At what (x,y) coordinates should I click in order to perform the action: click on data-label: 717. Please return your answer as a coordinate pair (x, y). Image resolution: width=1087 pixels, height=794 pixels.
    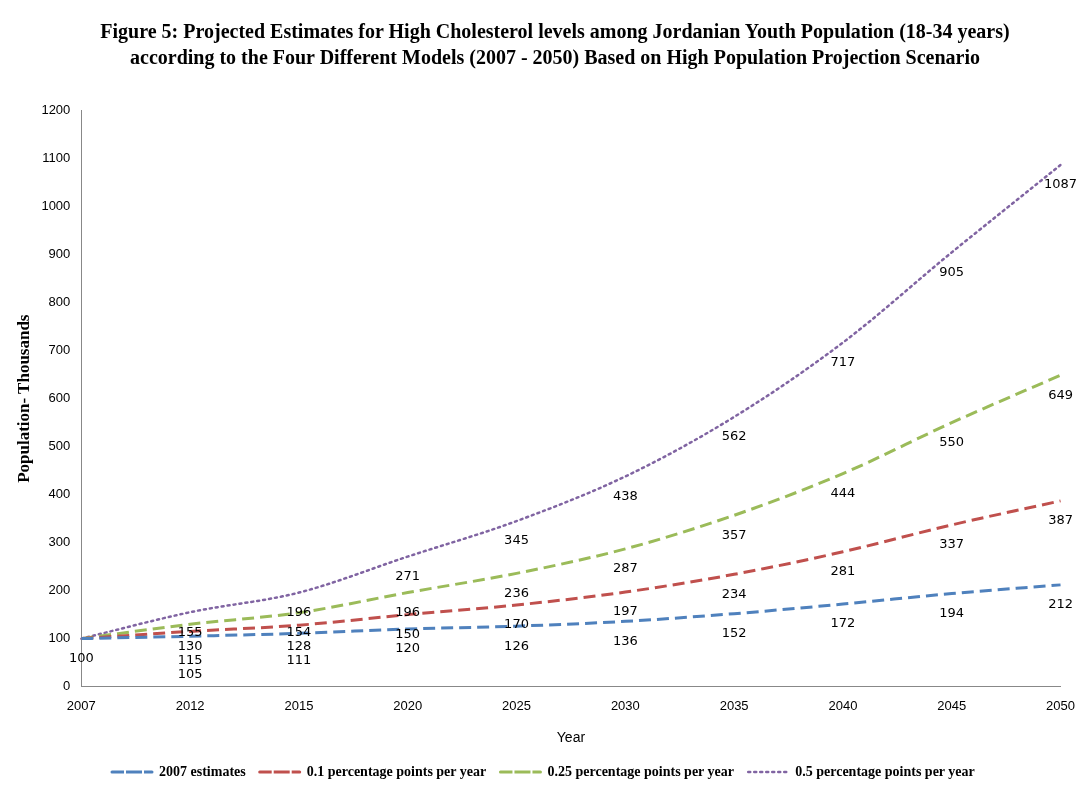
    Looking at the image, I should click on (843, 361).